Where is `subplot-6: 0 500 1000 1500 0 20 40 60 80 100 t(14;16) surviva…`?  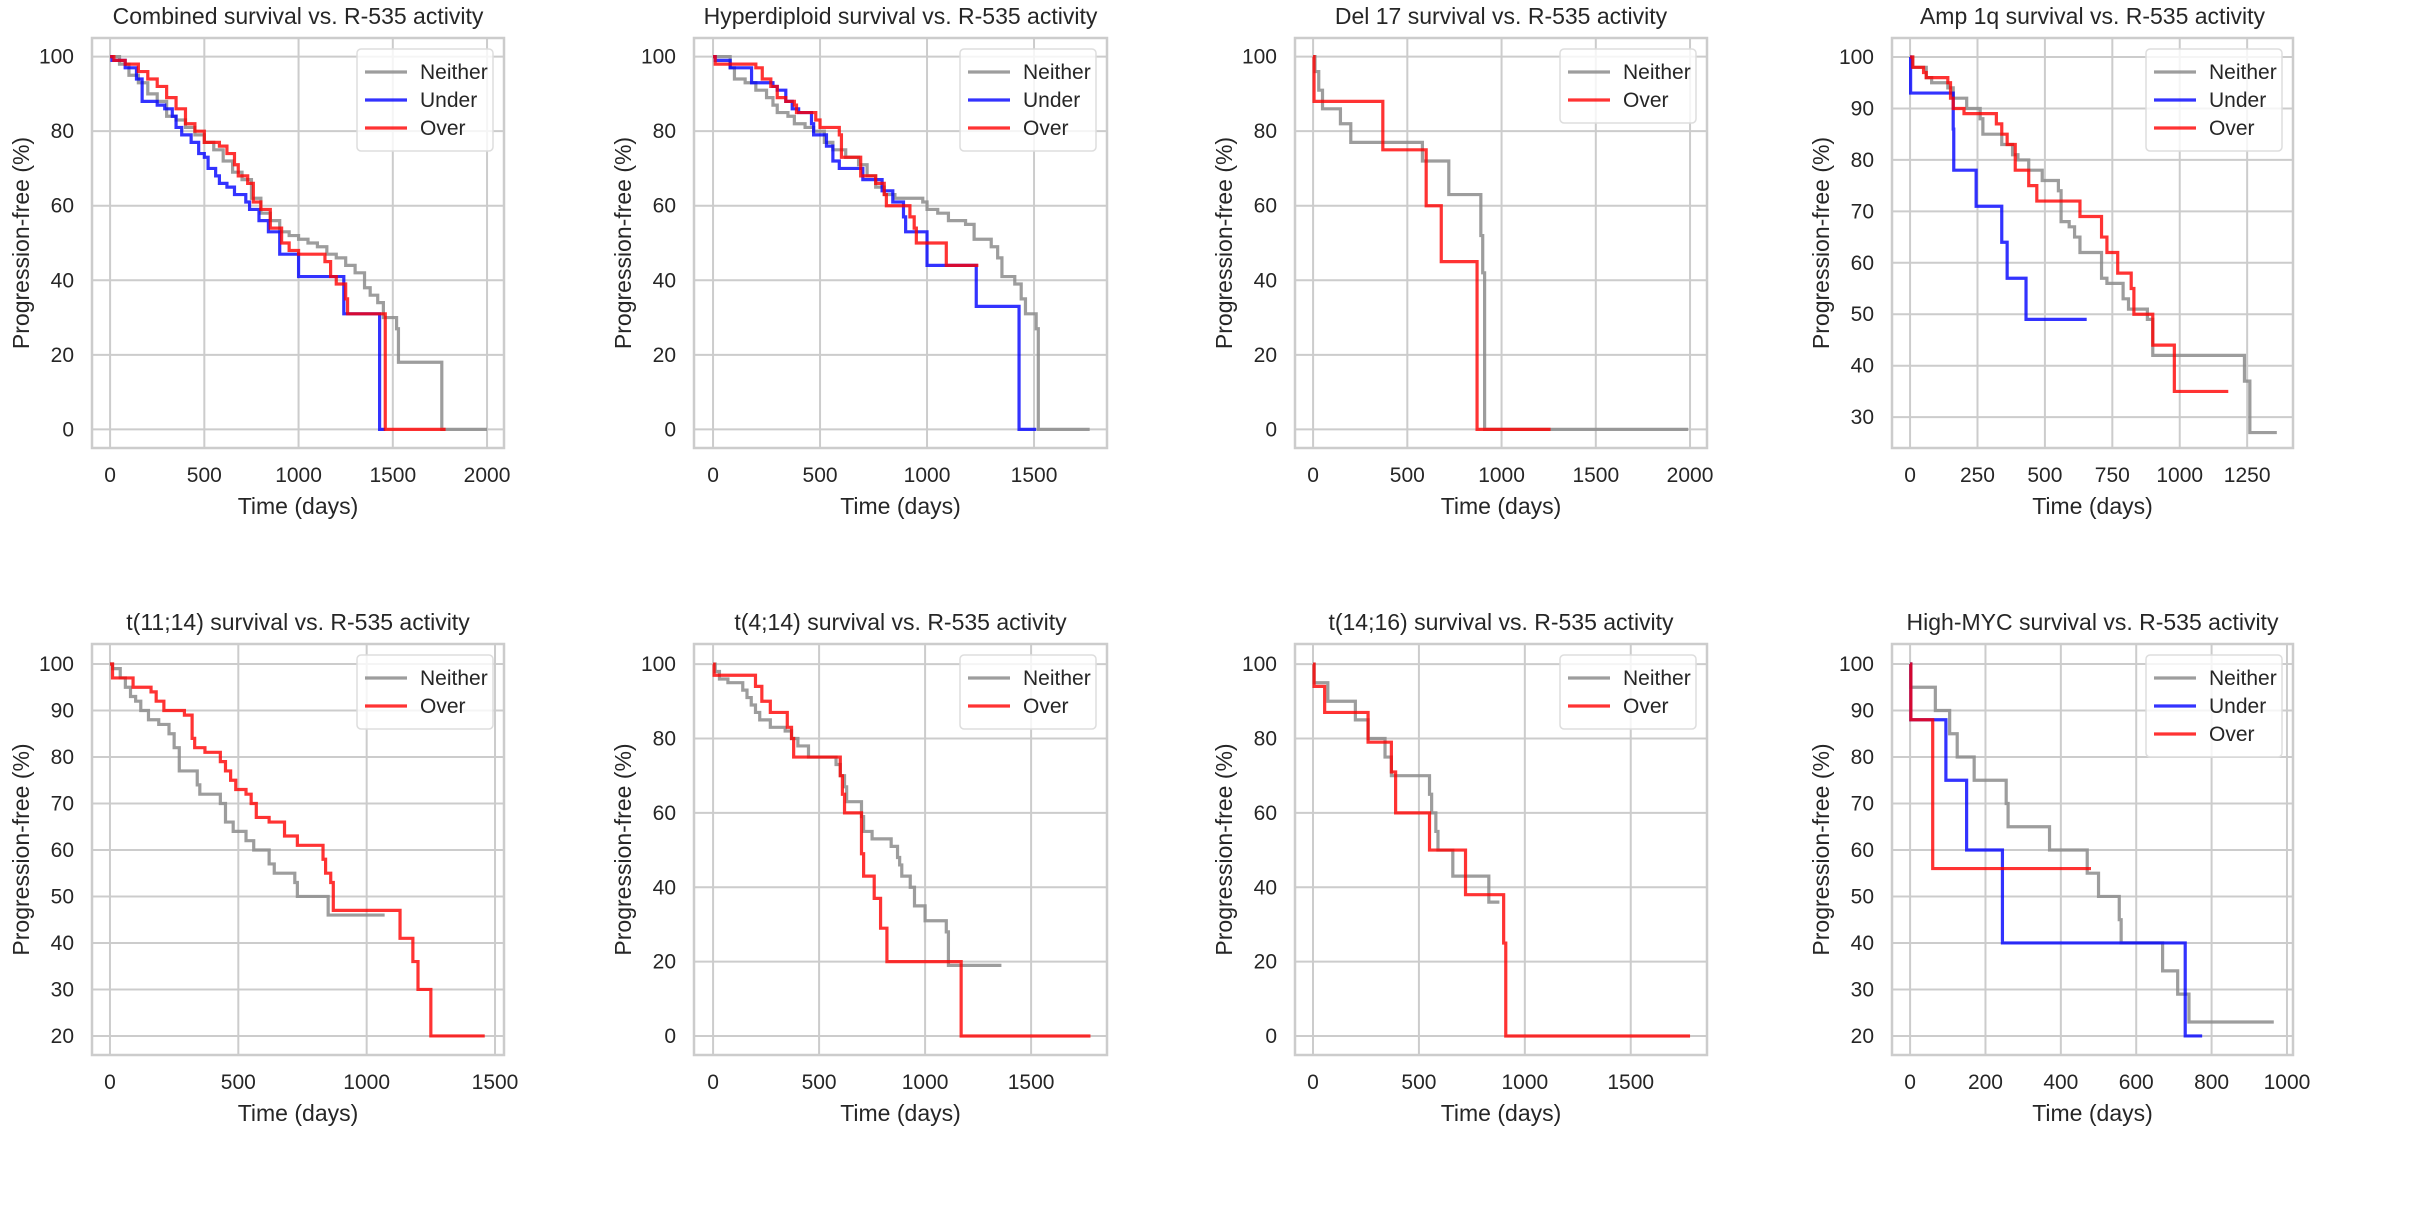
subplot-6: 0 500 1000 1500 0 20 40 60 80 100 t(14;16) surviva… is located at coordinates (1460, 867).